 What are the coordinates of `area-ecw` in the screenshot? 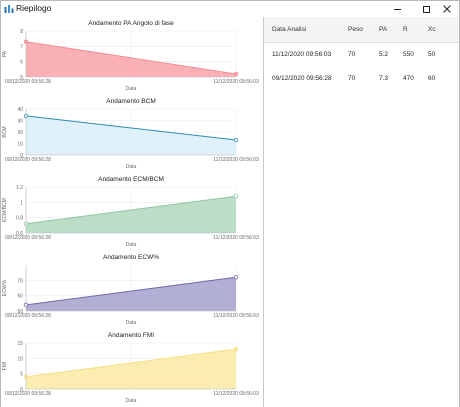 It's located at (131, 294).